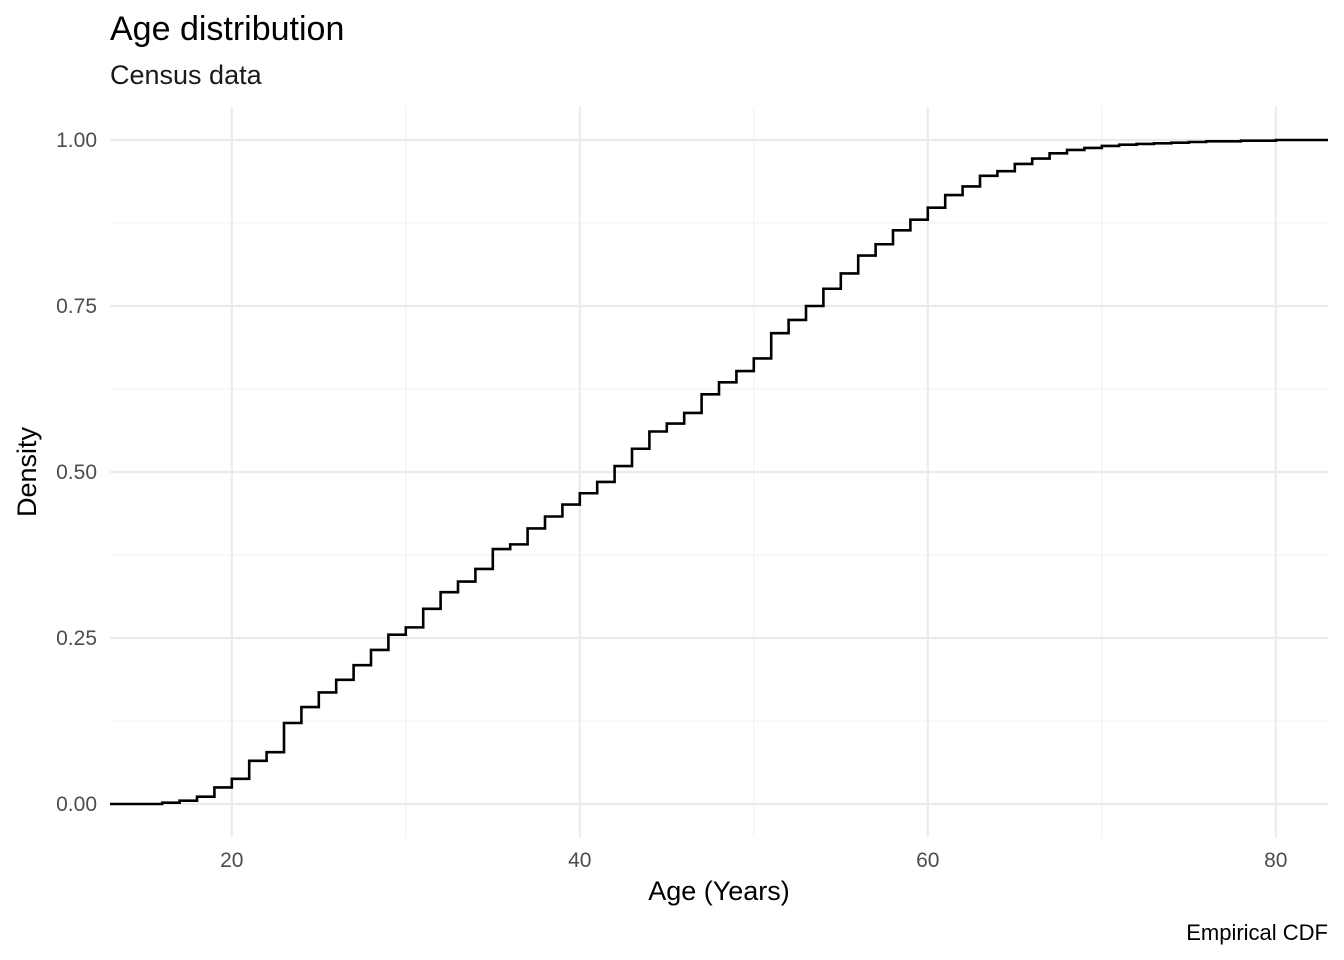 The height and width of the screenshot is (960, 1344). Describe the element at coordinates (186, 75) in the screenshot. I see `chart-subtitle: Census data` at that location.